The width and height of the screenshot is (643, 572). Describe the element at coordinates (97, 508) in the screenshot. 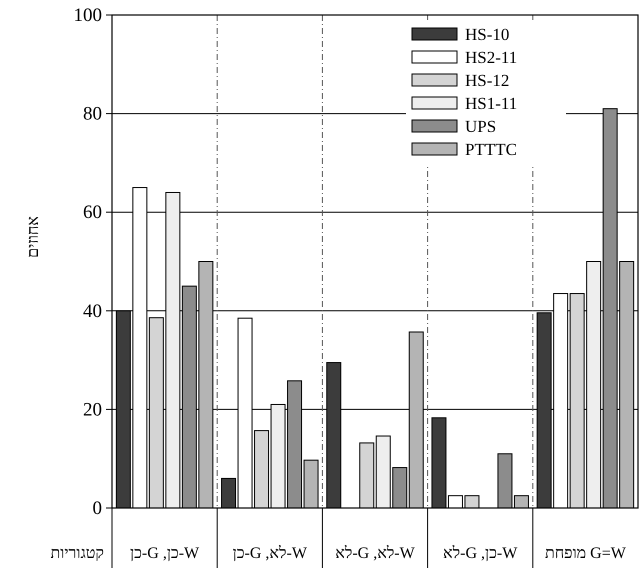

I see `y-tick-label: 0` at that location.